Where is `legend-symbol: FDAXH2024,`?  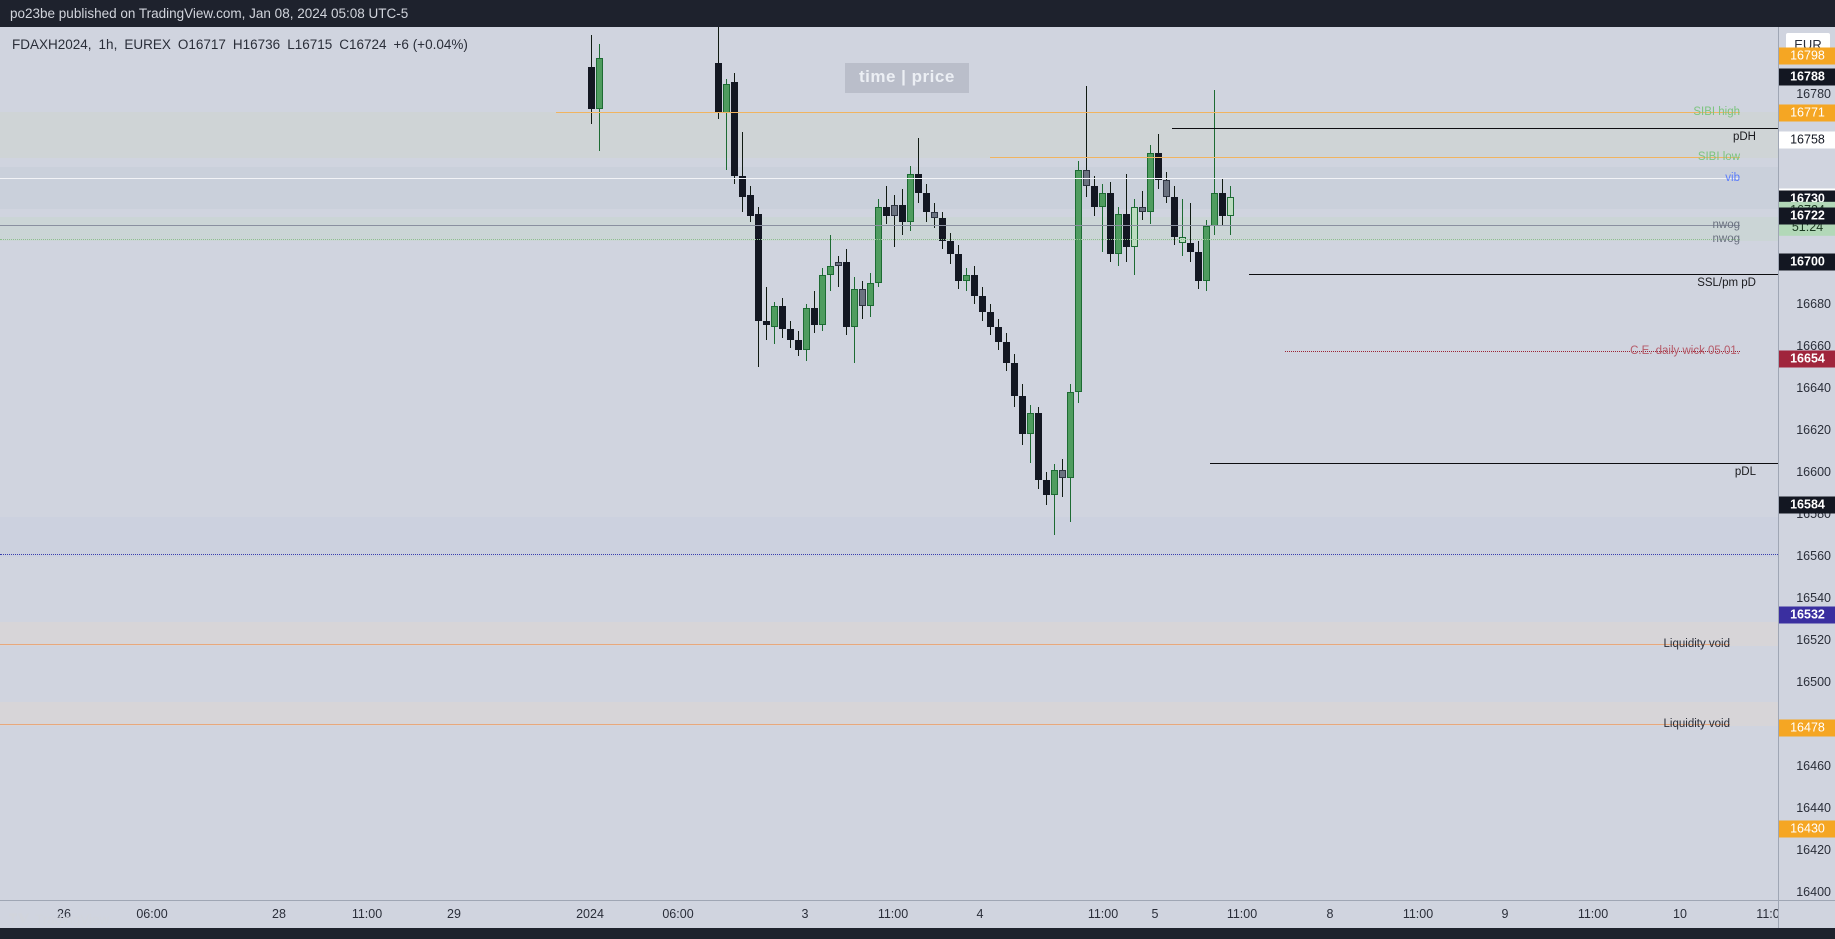 legend-symbol: FDAXH2024, is located at coordinates (52, 44).